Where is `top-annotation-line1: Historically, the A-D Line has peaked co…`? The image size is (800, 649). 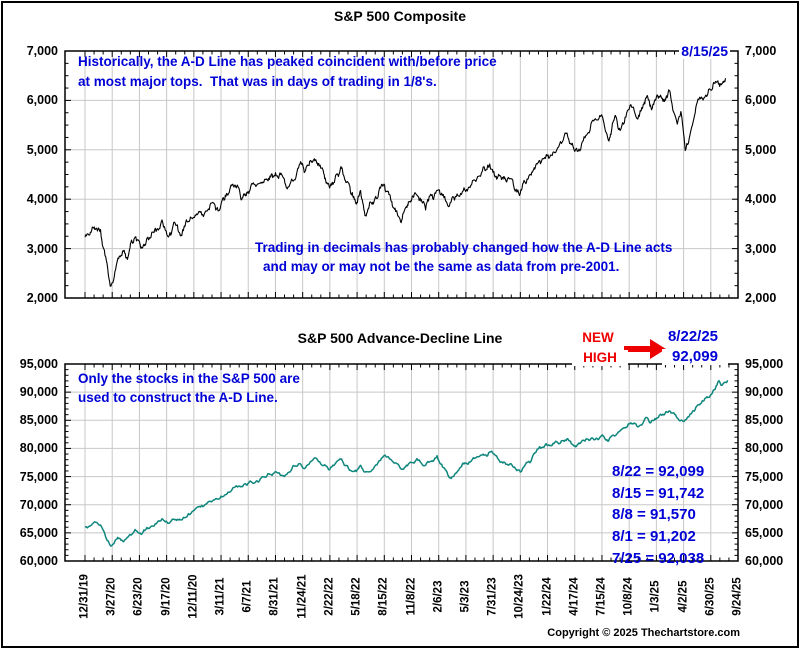
top-annotation-line1: Historically, the A-D Line has peaked co… is located at coordinates (287, 61).